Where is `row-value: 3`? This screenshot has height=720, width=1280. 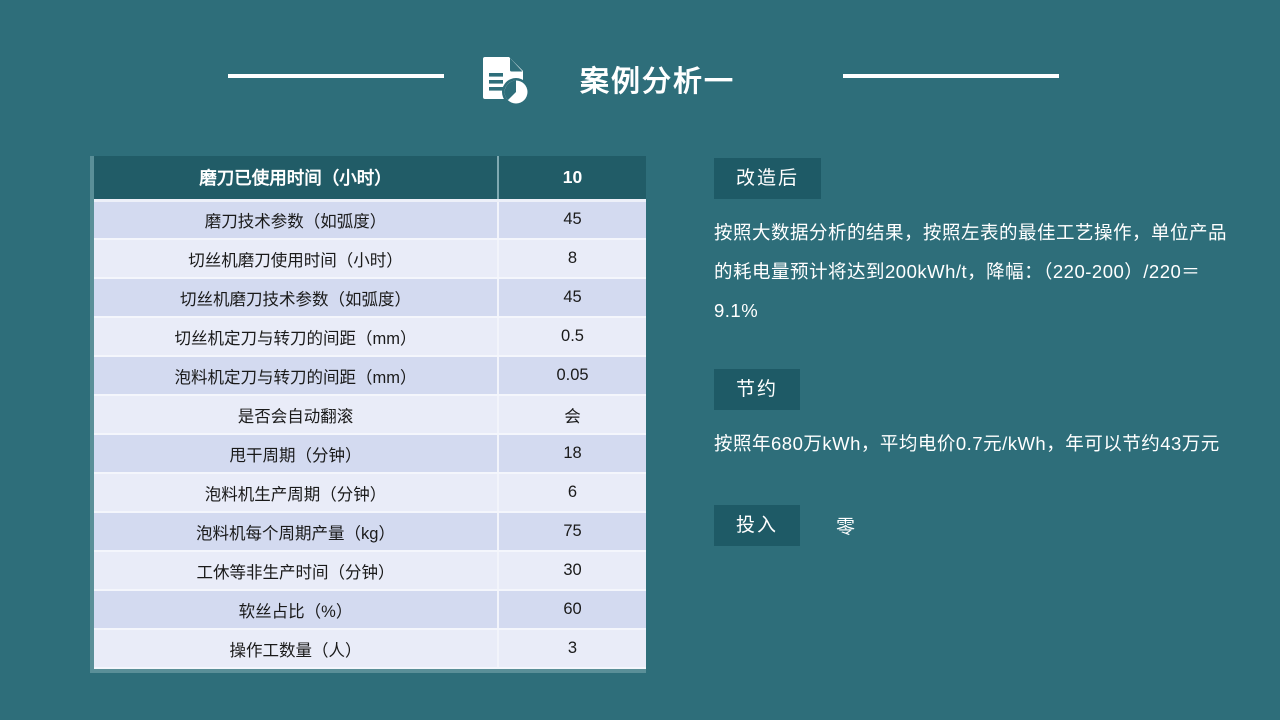
row-value: 3 is located at coordinates (572, 649).